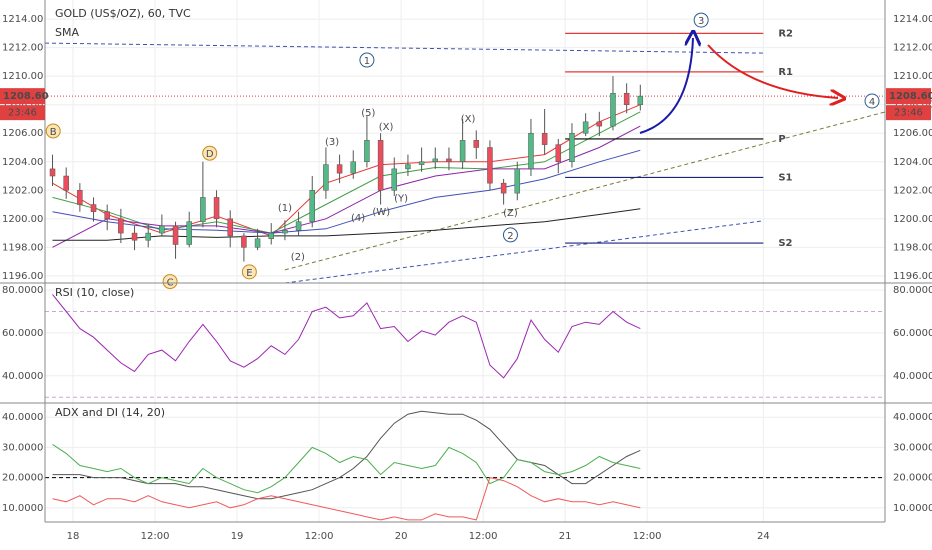 This screenshot has width=932, height=550. What do you see at coordinates (368, 113) in the screenshot?
I see `wave-label: (5)` at bounding box center [368, 113].